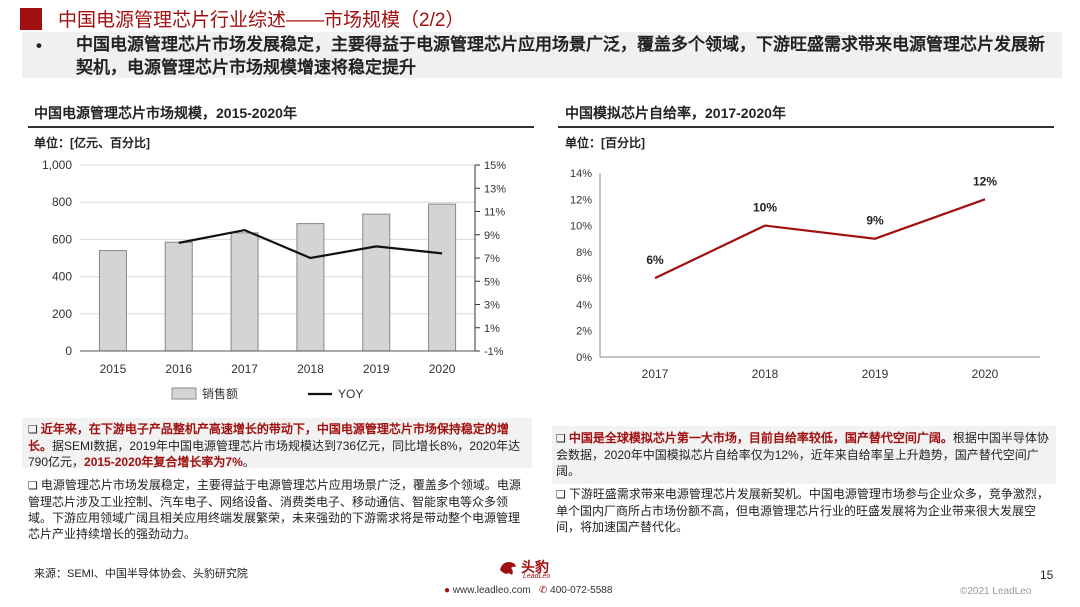  What do you see at coordinates (31, 19) in the screenshot?
I see `title-accent-block` at bounding box center [31, 19].